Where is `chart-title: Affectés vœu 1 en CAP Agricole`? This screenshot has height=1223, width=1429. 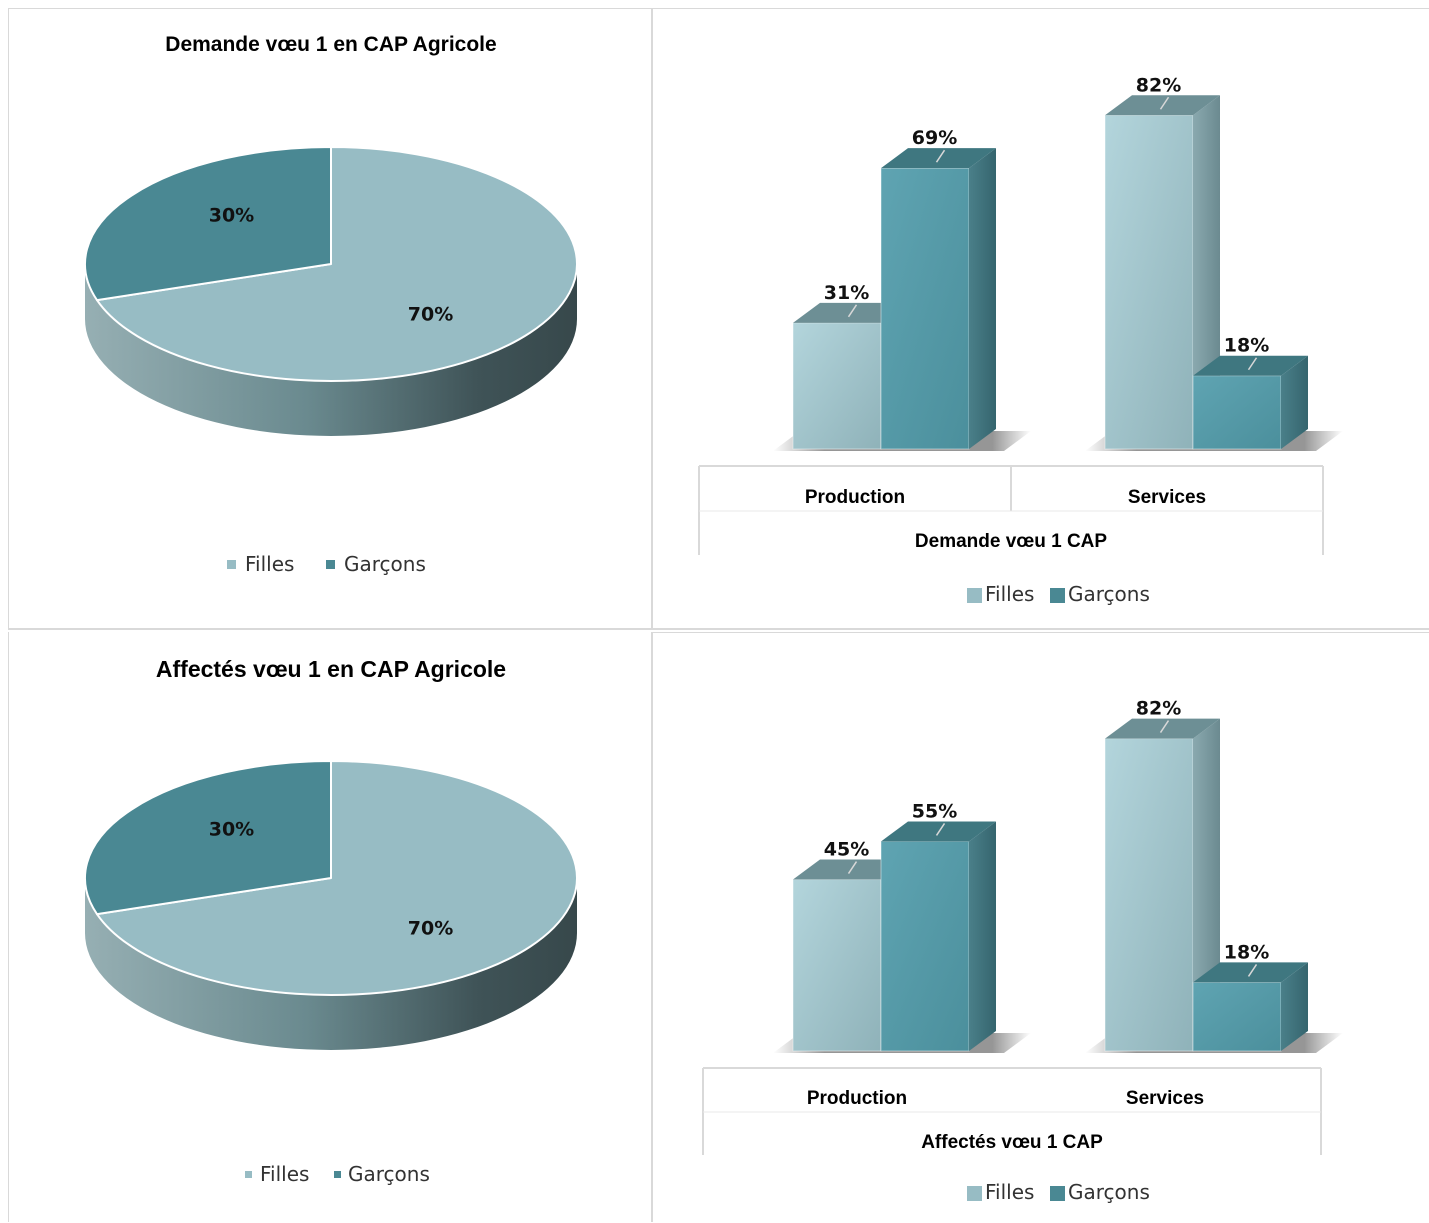 chart-title: Affectés vœu 1 en CAP Agricole is located at coordinates (331, 669).